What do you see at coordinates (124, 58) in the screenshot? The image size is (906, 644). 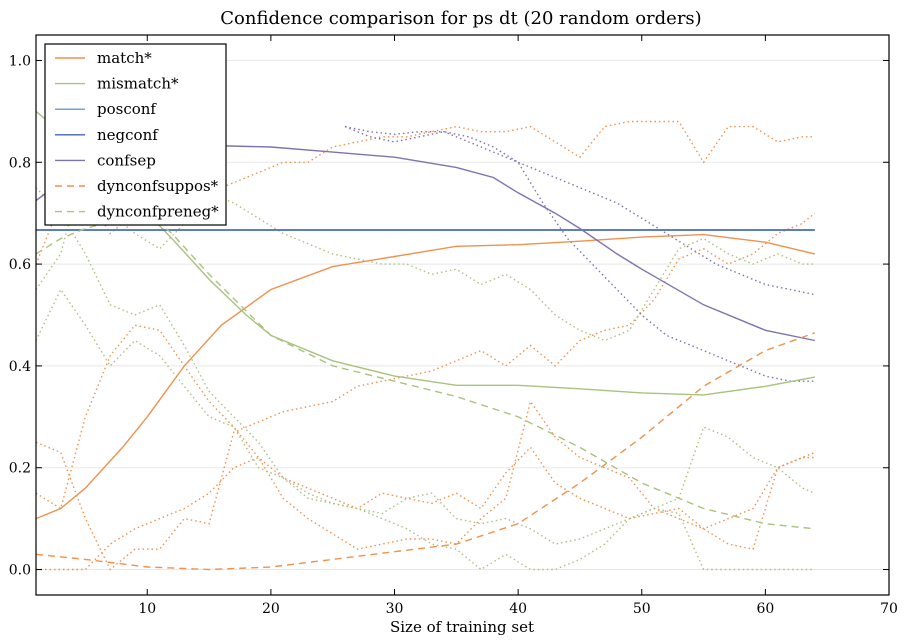 I see `legend-label: match*` at bounding box center [124, 58].